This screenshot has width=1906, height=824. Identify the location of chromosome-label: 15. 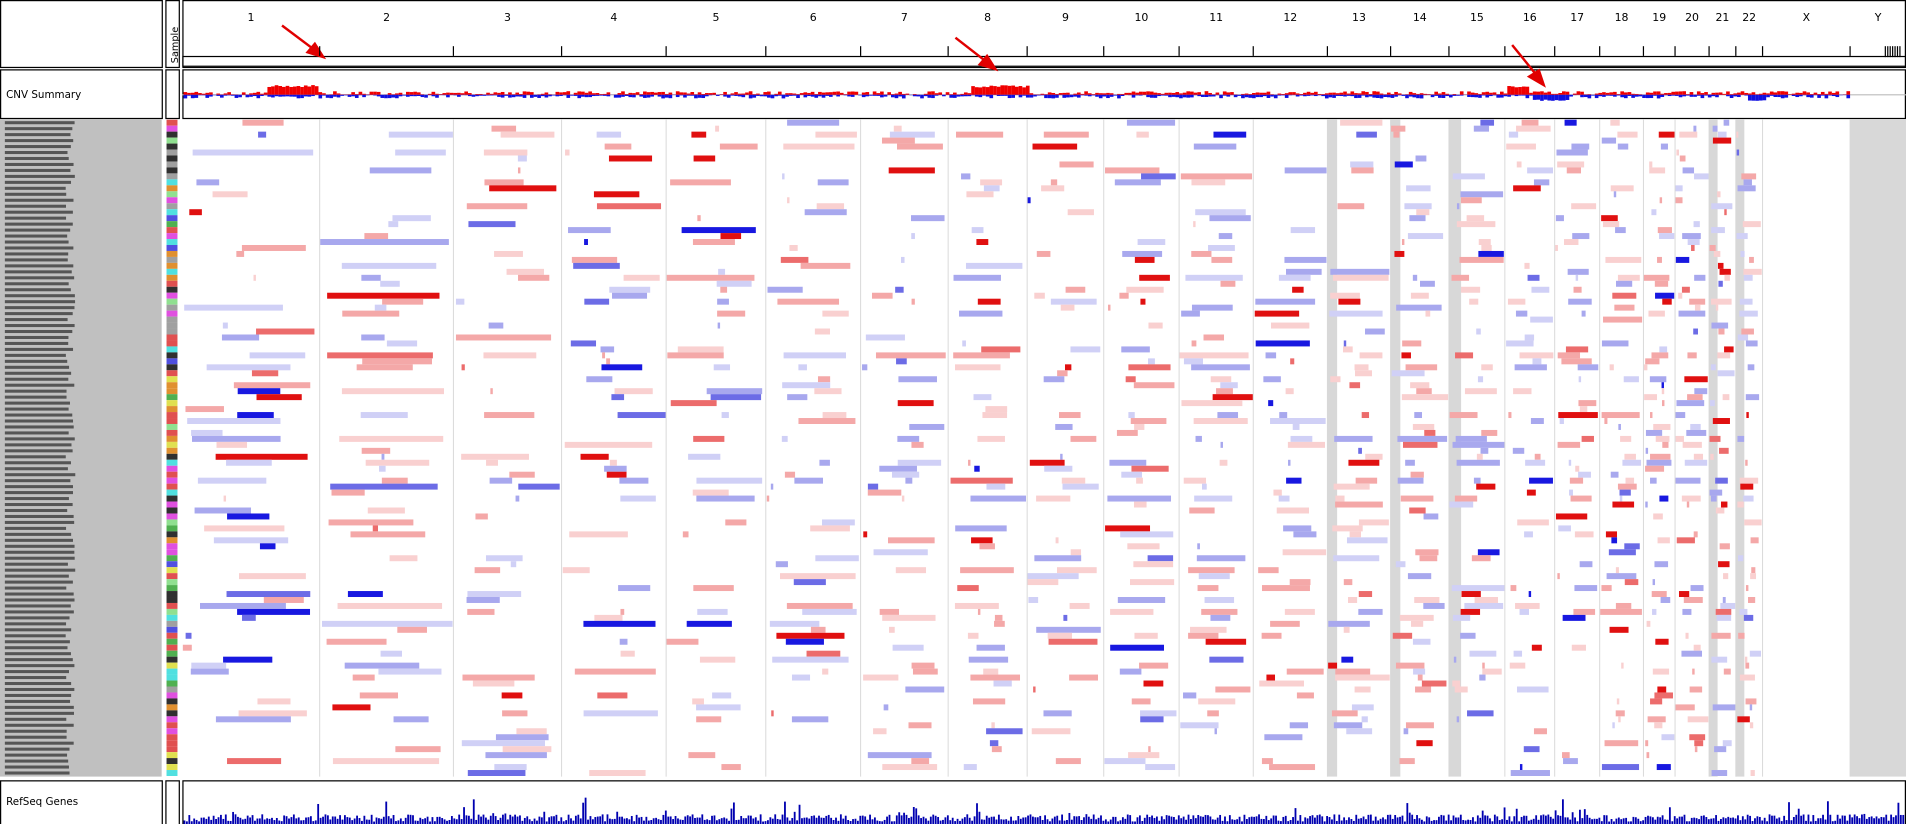
(1477, 17).